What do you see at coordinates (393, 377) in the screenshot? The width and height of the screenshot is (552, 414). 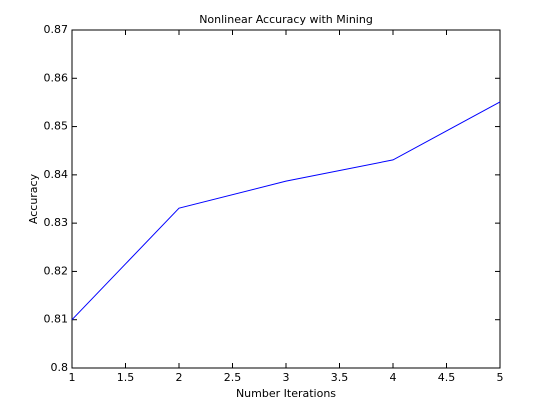 I see `x-tick-label: 4` at bounding box center [393, 377].